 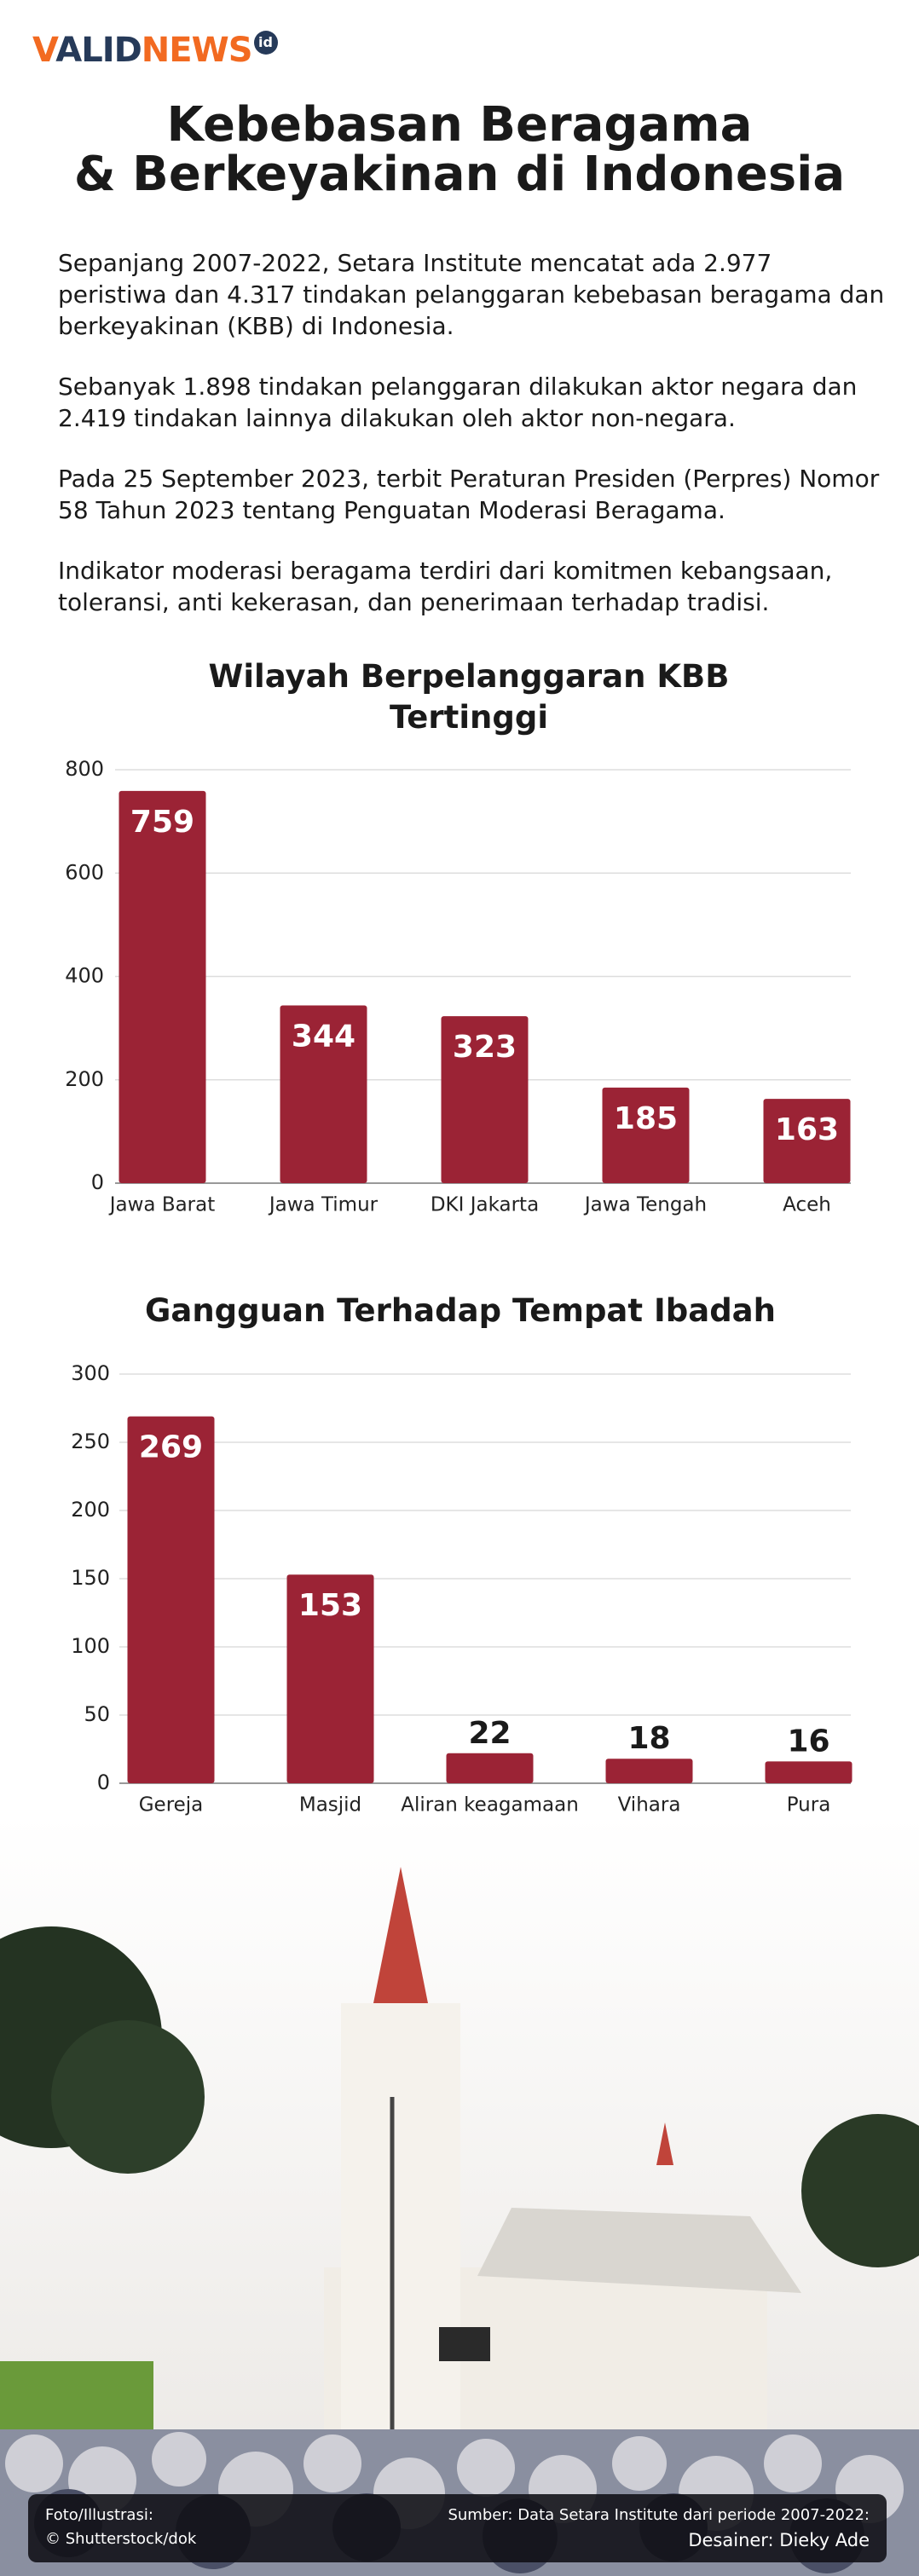 What do you see at coordinates (490, 1805) in the screenshot?
I see `x-tick-label: Aliran keagamaan` at bounding box center [490, 1805].